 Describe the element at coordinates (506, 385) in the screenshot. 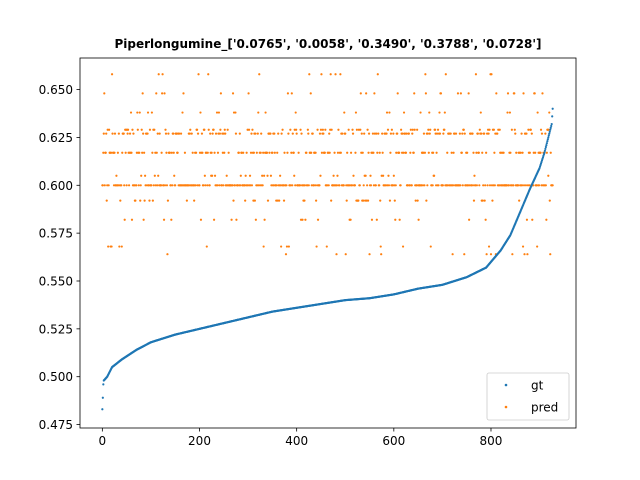

I see `legend-gt-marker` at that location.